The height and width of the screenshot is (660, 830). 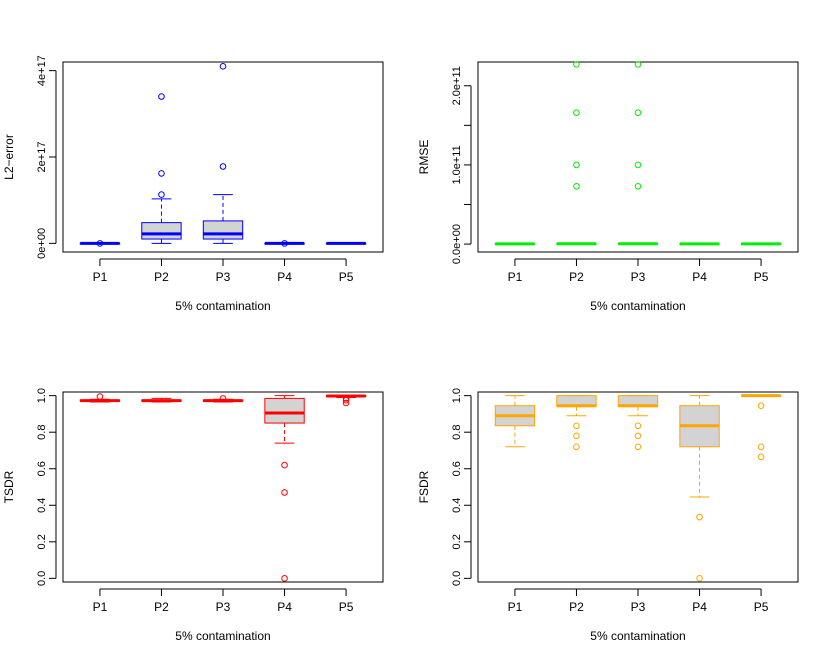 I want to click on y-axis-label: TSDR, so click(x=9, y=486).